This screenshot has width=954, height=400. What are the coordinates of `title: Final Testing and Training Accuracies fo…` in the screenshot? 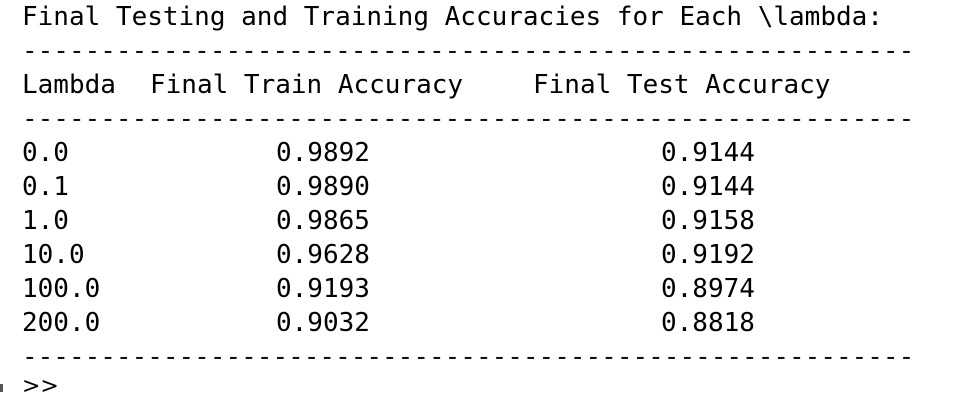 It's located at (452, 17).